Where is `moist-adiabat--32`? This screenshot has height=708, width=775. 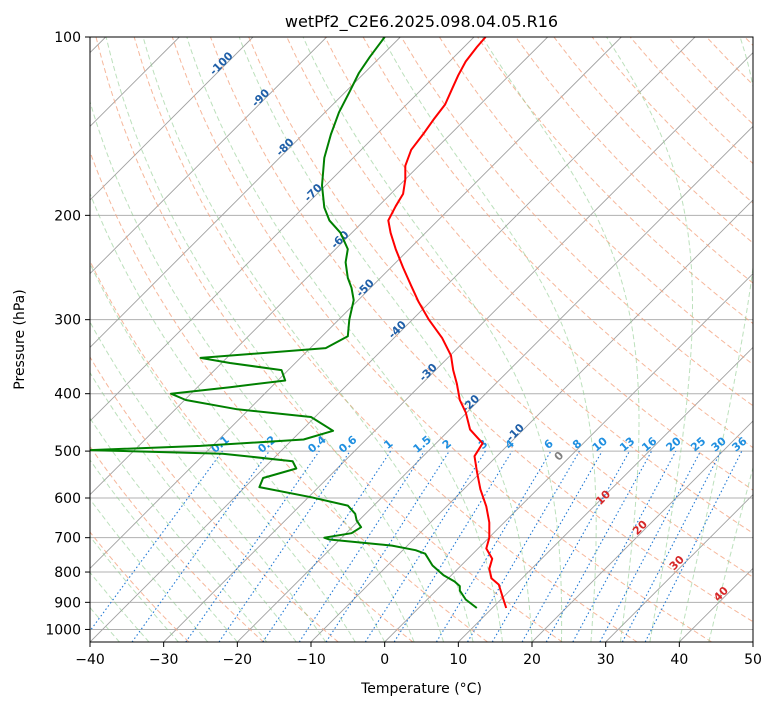 moist-adiabat--32 is located at coordinates (120, 606).